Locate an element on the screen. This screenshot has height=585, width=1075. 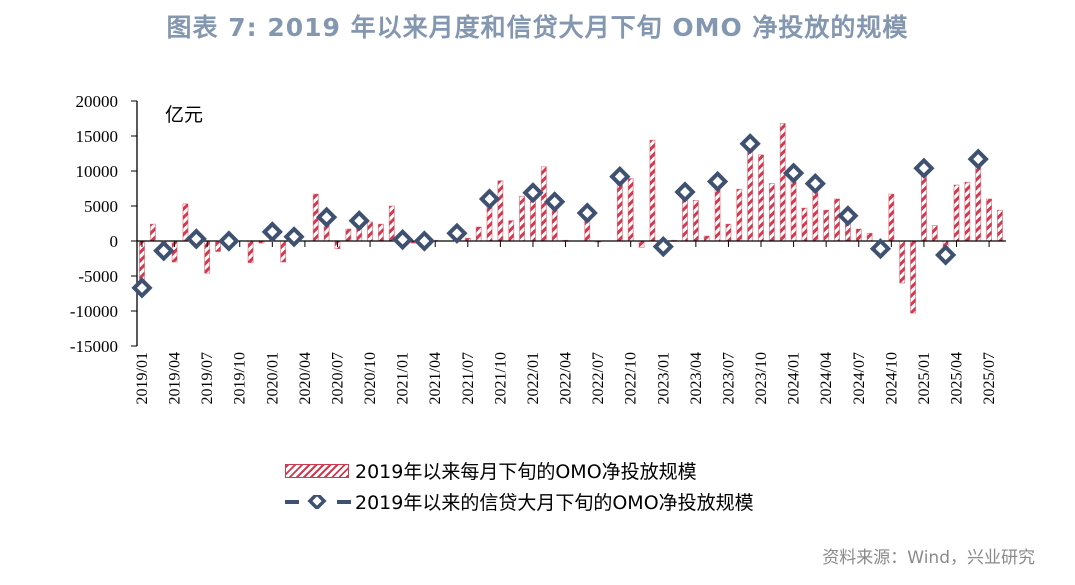
y-tick-label: -5000 is located at coordinates (98, 276).